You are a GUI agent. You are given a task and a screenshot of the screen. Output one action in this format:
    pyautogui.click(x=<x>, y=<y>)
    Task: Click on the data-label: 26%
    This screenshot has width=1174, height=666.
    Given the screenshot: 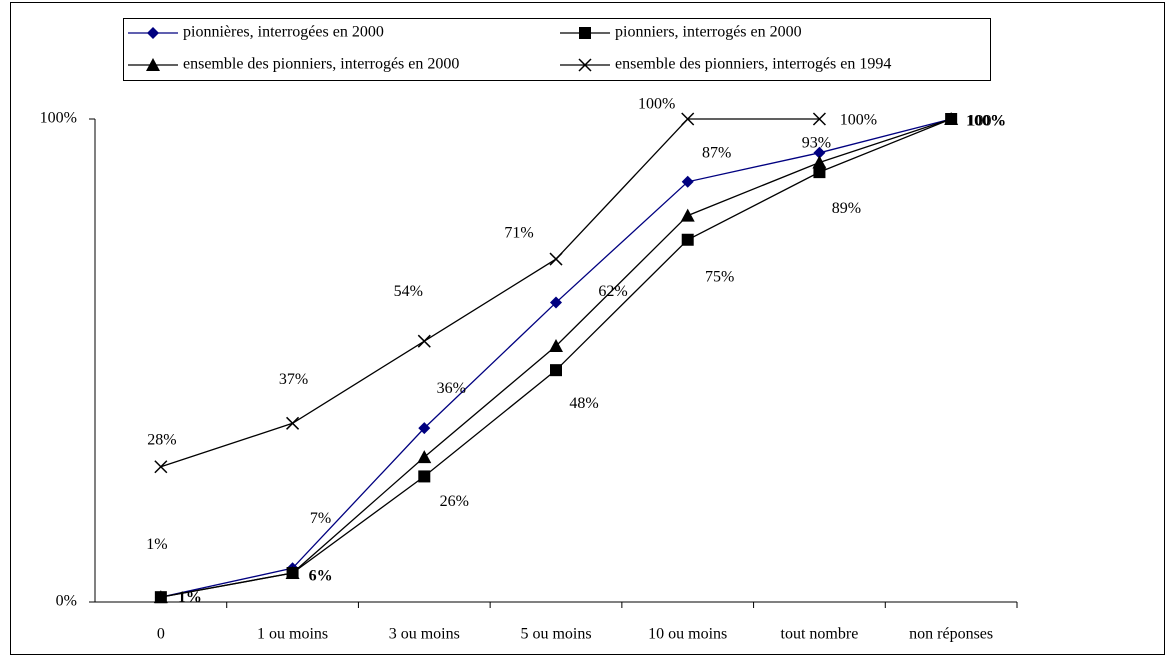 What is the action you would take?
    pyautogui.click(x=454, y=501)
    